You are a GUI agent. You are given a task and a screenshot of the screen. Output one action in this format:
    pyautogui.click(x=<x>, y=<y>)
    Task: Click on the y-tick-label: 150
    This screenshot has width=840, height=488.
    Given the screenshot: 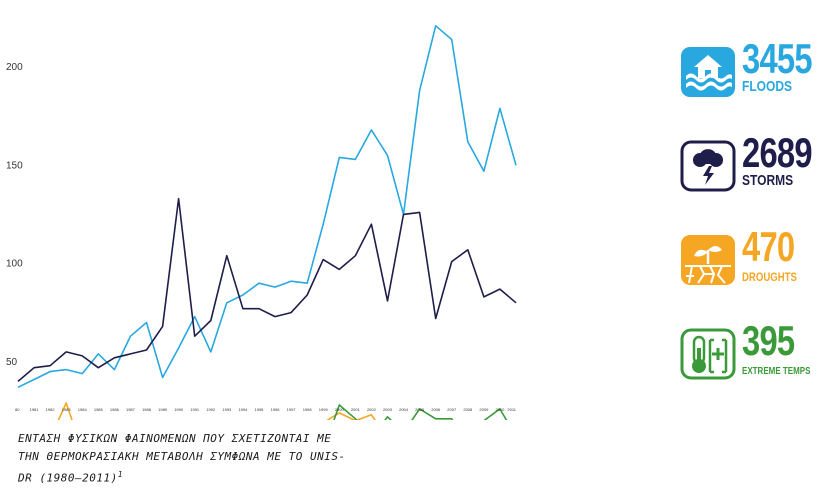 What is the action you would take?
    pyautogui.click(x=14, y=165)
    